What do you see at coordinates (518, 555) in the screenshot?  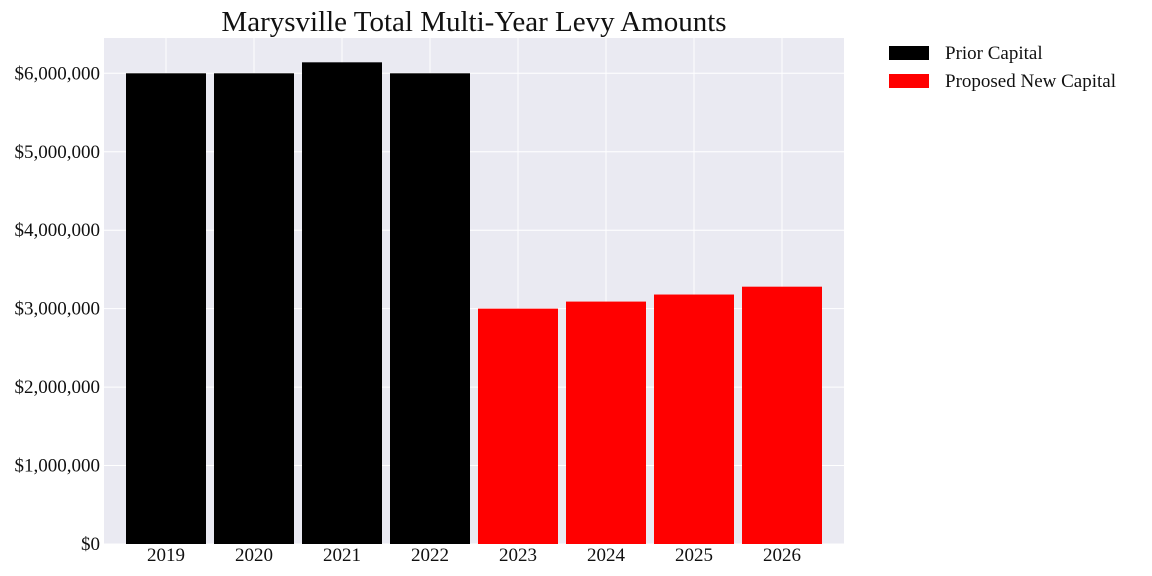 I see `x-tick-label: 2023` at bounding box center [518, 555].